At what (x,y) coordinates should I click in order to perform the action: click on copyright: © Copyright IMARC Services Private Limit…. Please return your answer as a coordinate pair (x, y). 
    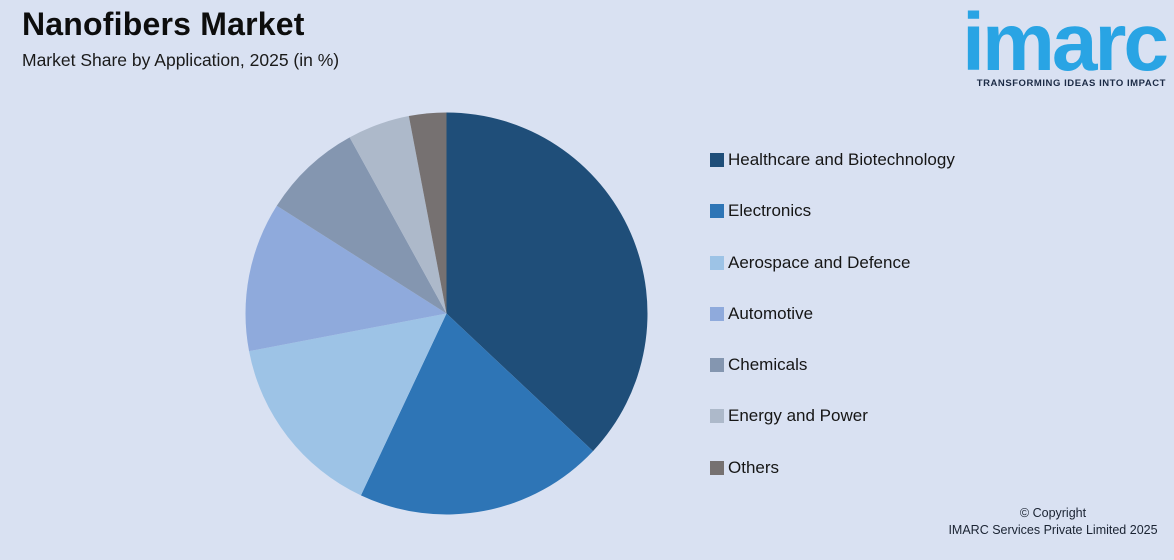
    Looking at the image, I should click on (1053, 521).